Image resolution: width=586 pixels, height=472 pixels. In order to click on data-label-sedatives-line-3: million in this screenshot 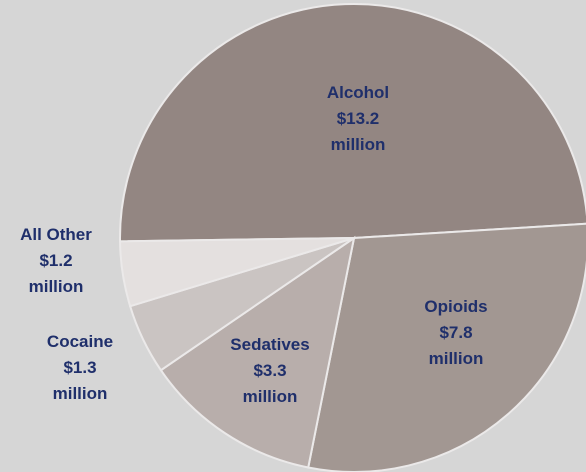, I will do `click(270, 396)`.